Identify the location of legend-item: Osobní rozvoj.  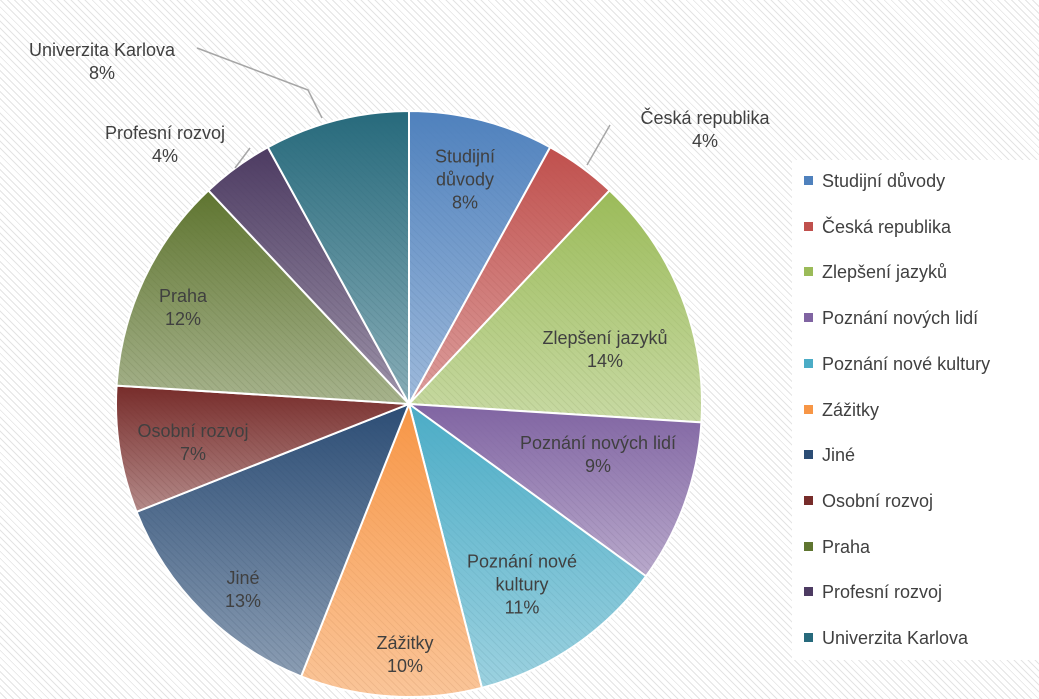
(868, 501).